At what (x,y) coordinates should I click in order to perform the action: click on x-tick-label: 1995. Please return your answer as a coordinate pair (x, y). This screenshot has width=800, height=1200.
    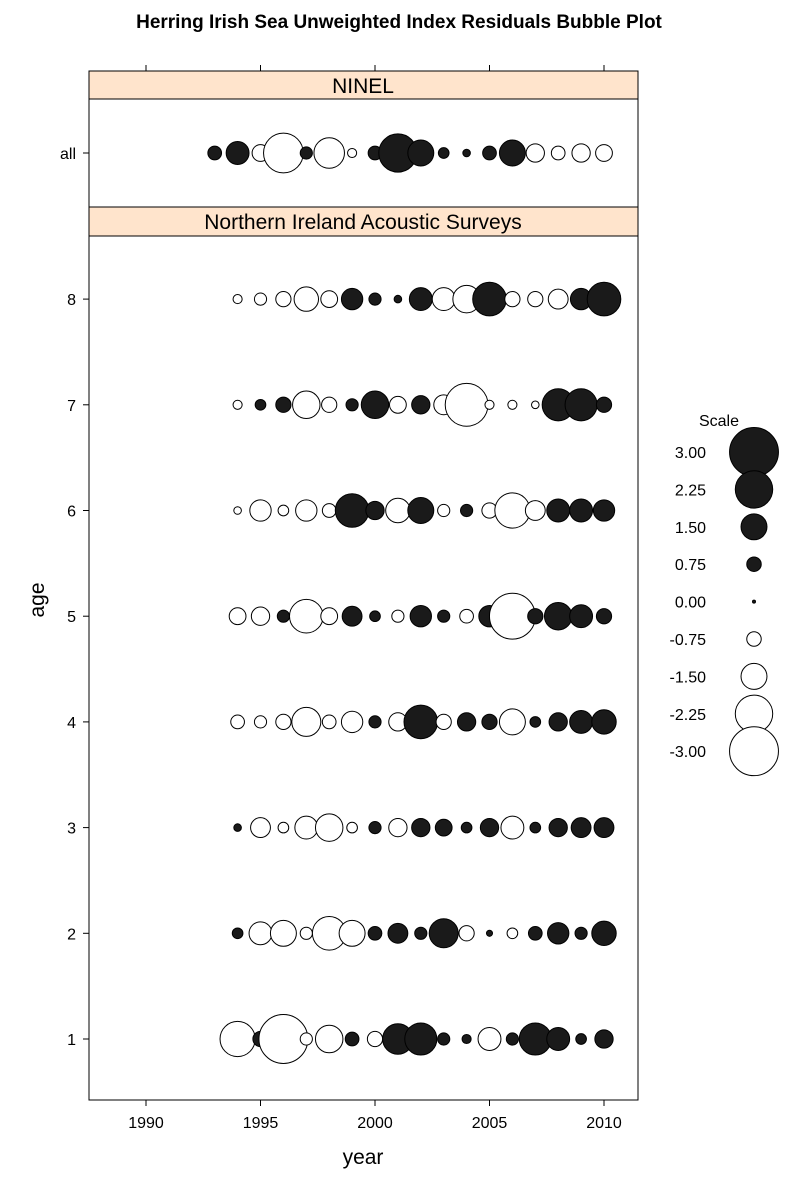
    Looking at the image, I should click on (261, 1123).